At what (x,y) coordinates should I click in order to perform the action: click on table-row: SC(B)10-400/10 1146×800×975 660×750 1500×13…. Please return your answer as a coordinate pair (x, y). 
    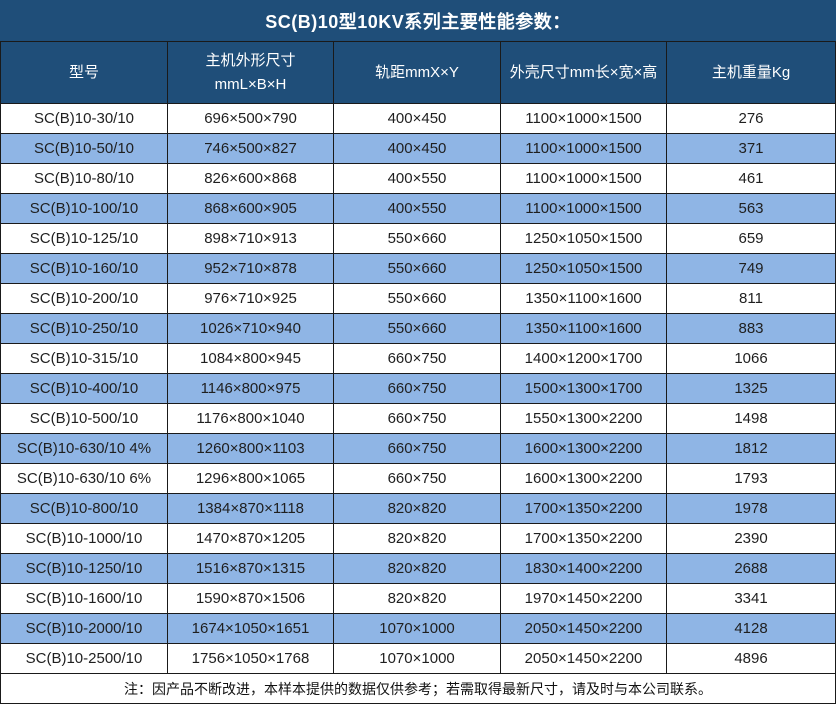
    Looking at the image, I should click on (418, 389).